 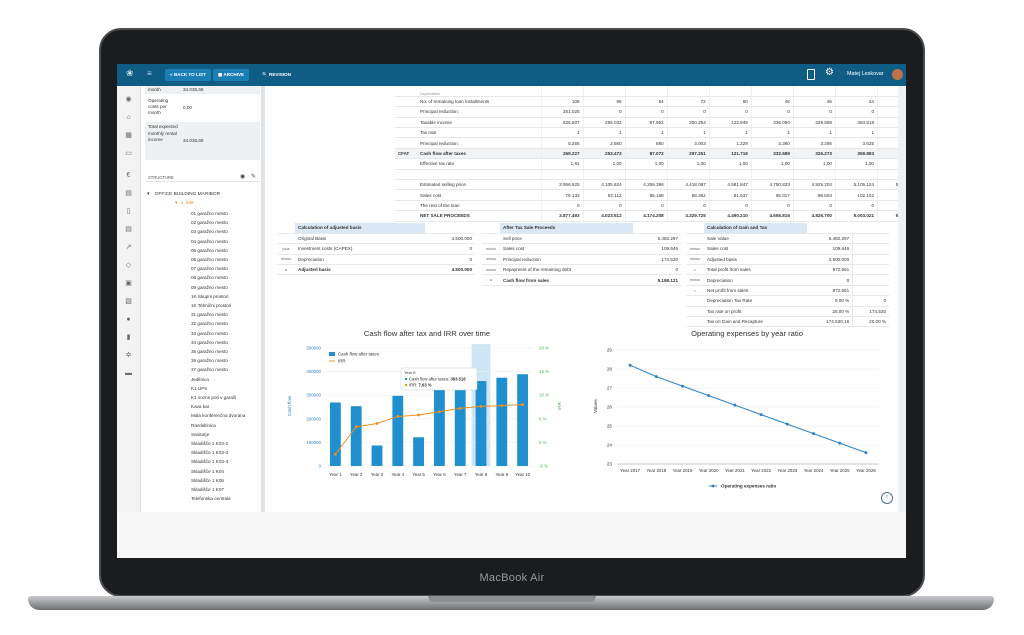 I want to click on tree-item: Mala konferenčna dvorana, so click(x=218, y=416).